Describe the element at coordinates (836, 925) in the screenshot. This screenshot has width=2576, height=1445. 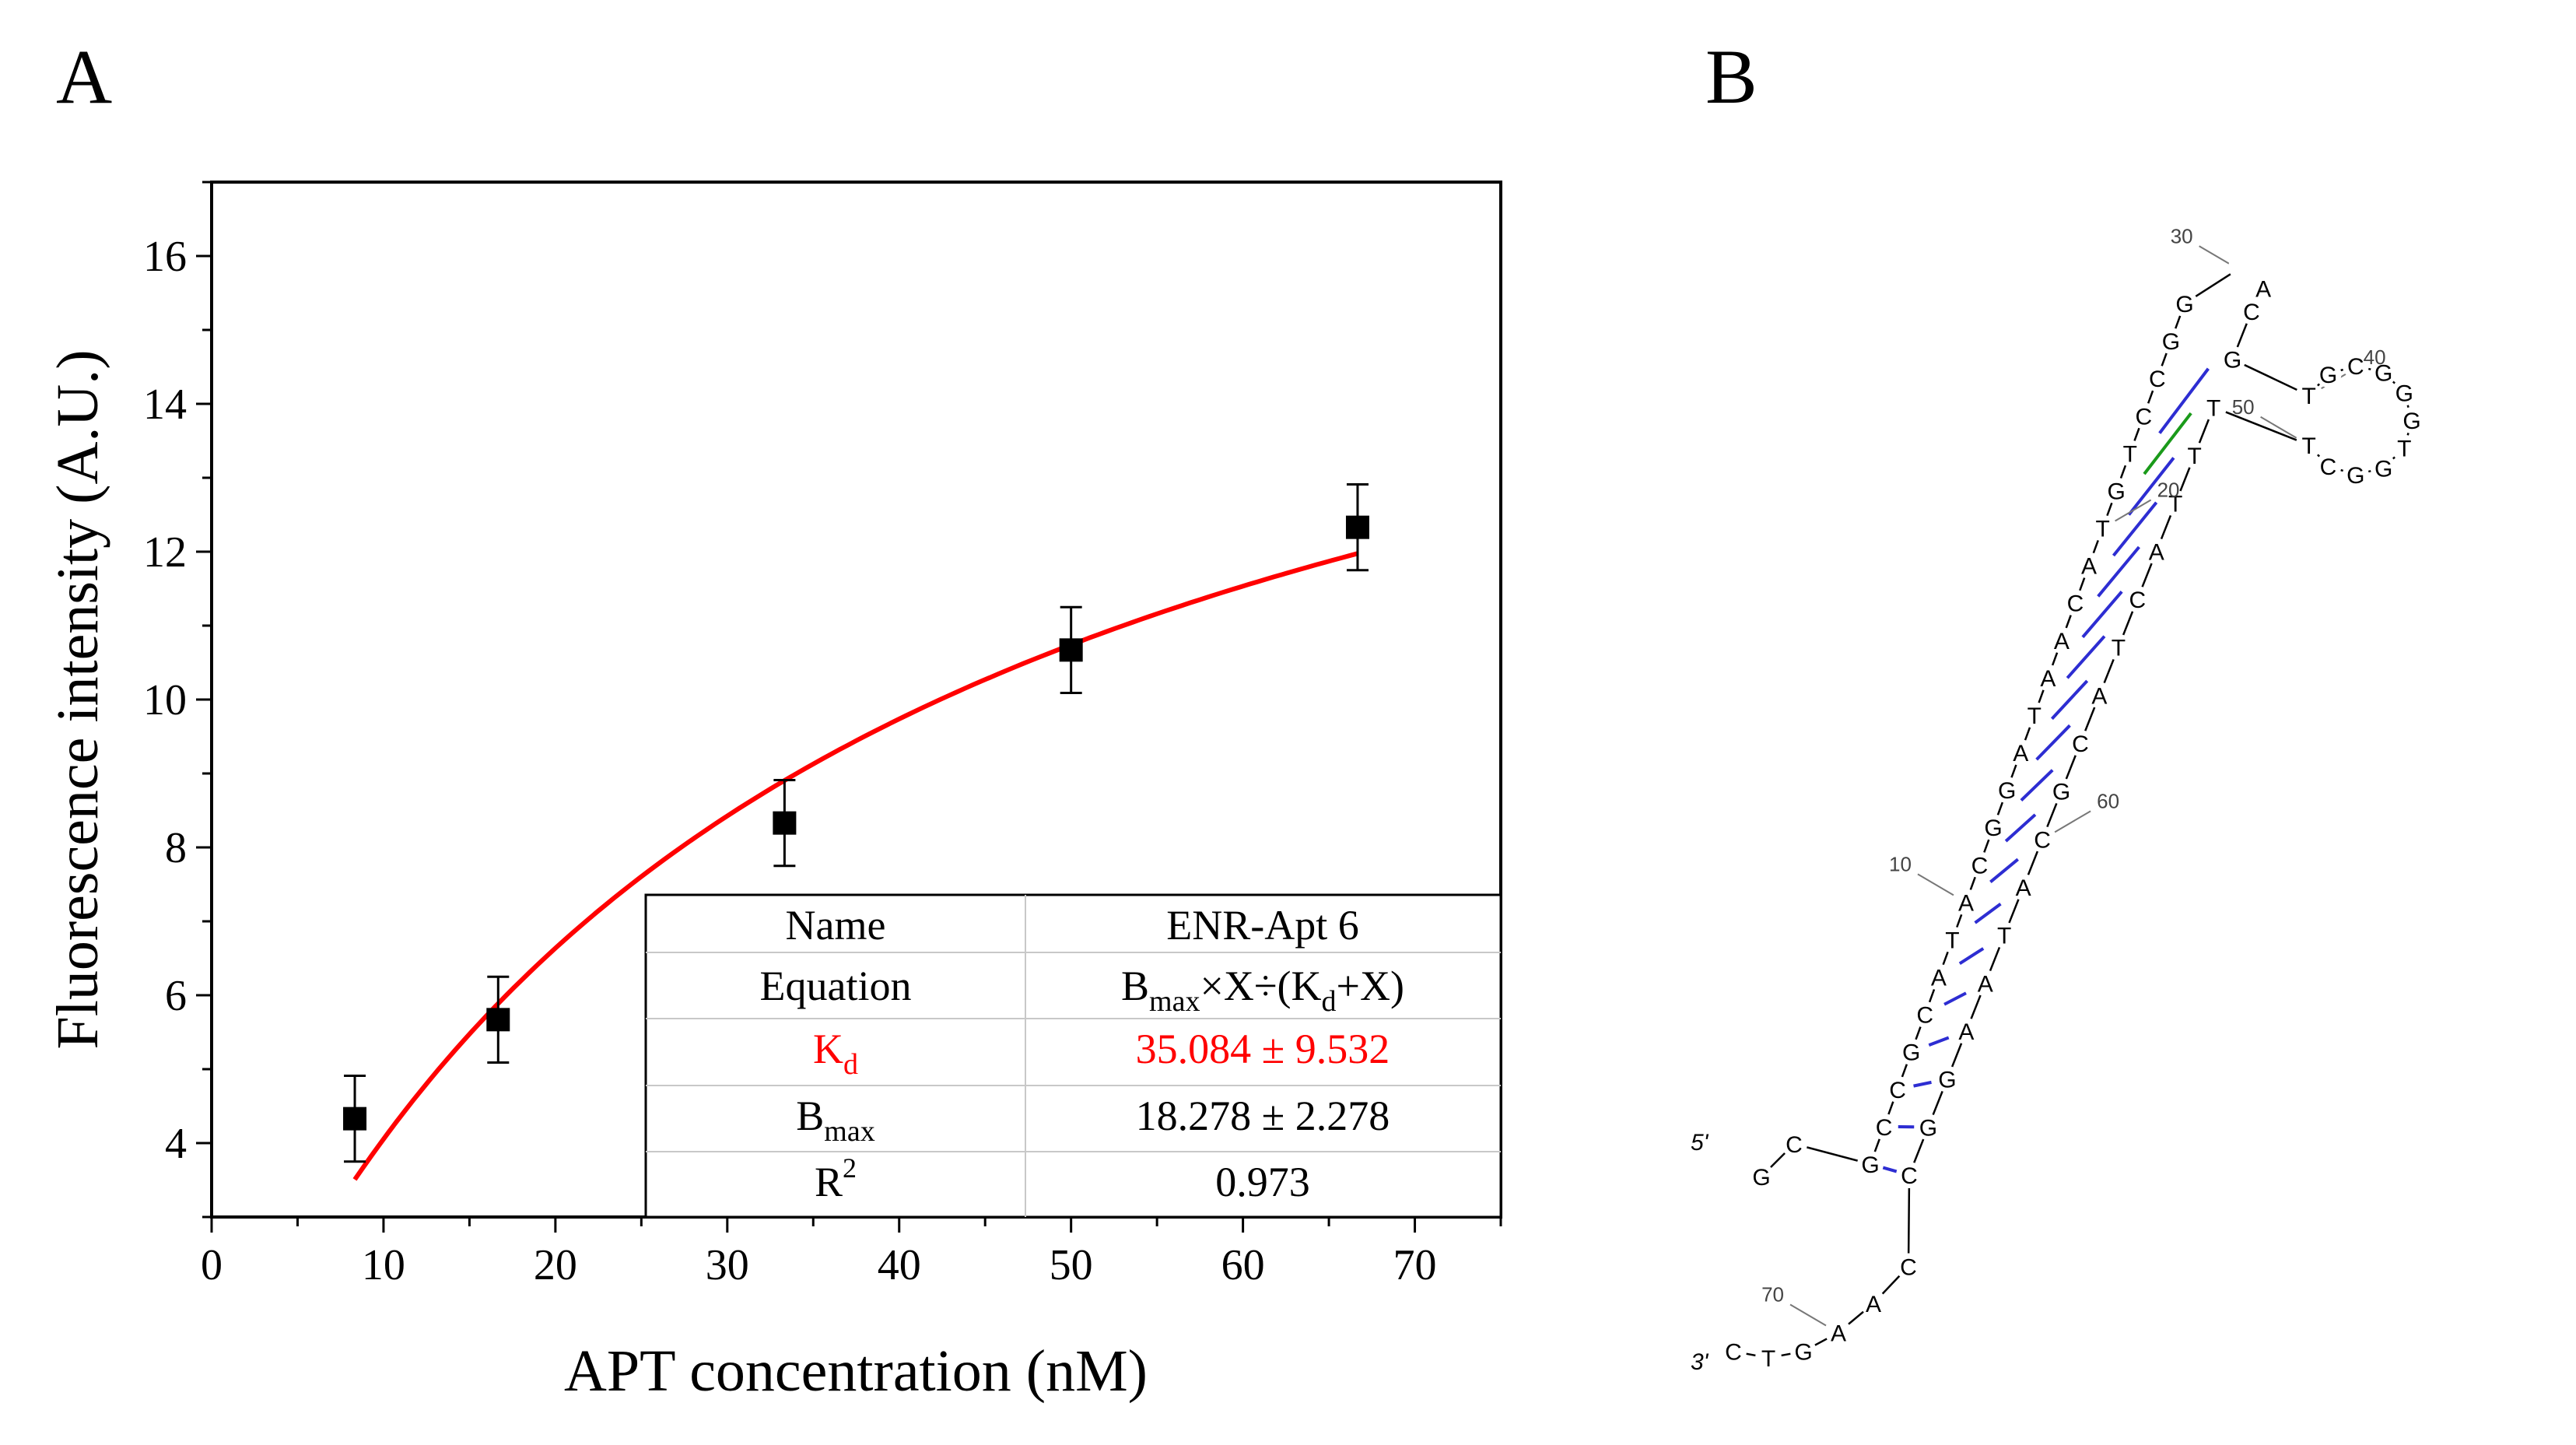
I see `table-name-label: Name` at that location.